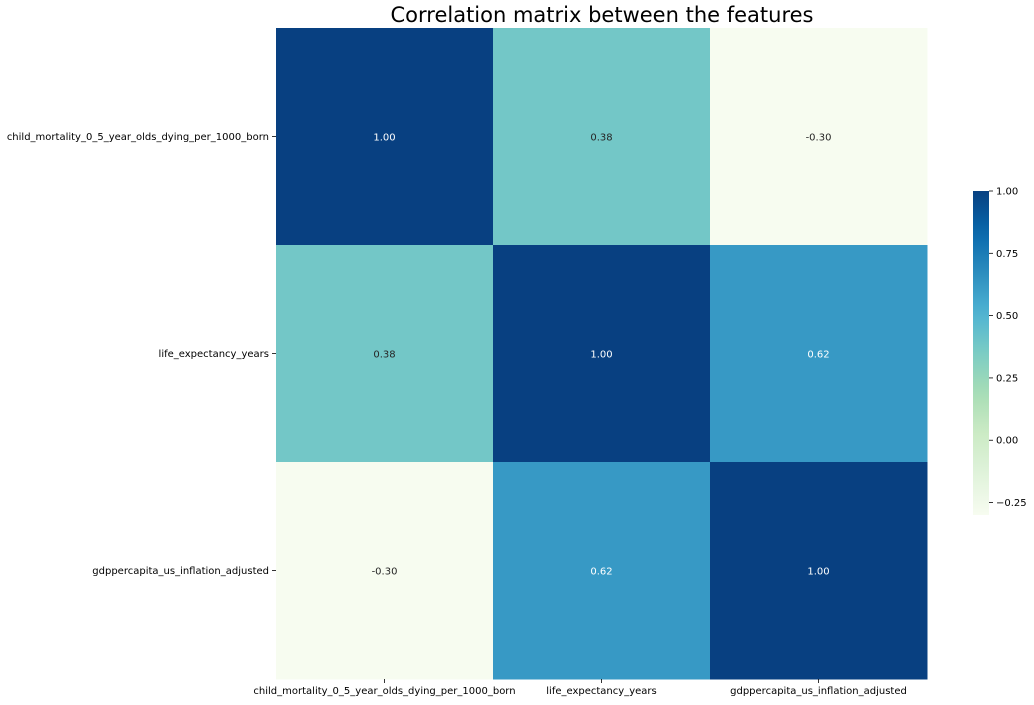 The width and height of the screenshot is (1034, 705). What do you see at coordinates (1007, 378) in the screenshot?
I see `colorbar-tick-label-3: 0.25` at bounding box center [1007, 378].